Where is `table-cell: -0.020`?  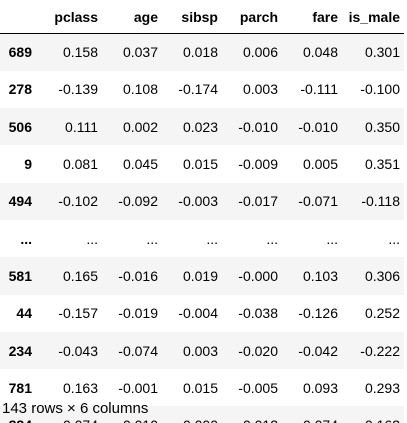
table-cell: -0.020 is located at coordinates (258, 350).